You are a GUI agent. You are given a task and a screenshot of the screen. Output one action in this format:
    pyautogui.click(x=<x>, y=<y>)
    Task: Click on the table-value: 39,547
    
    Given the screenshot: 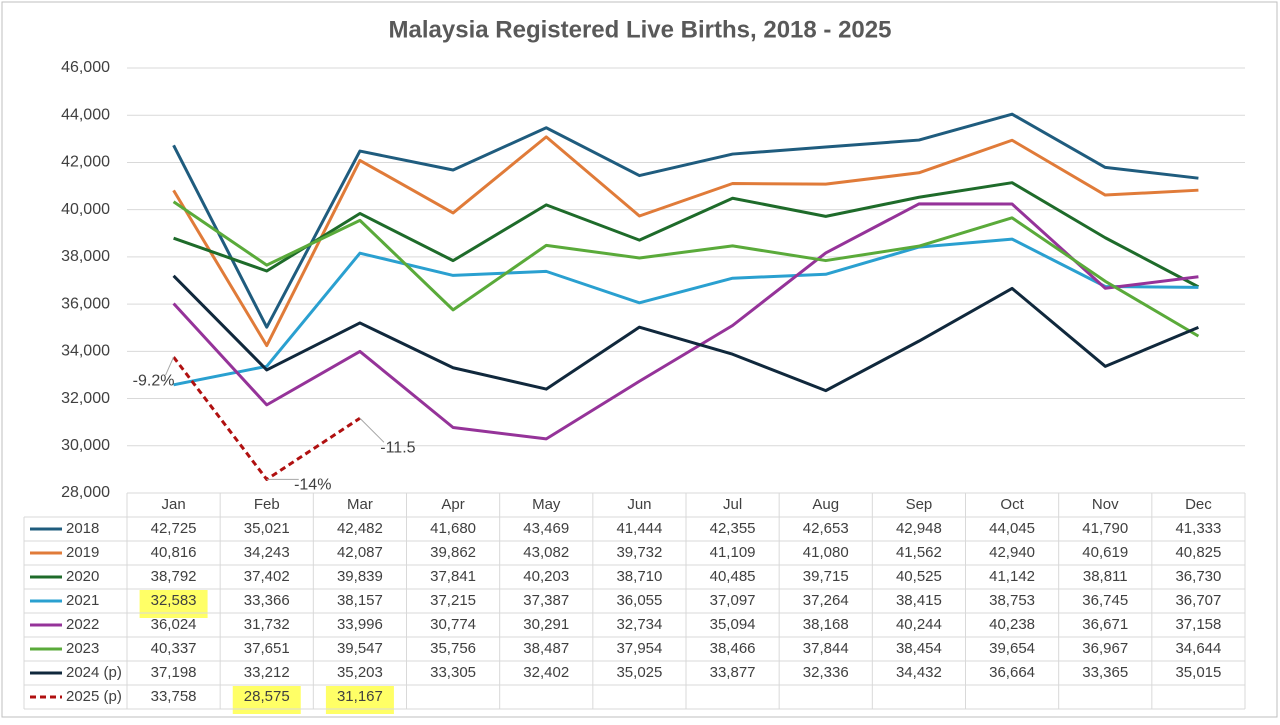 What is the action you would take?
    pyautogui.click(x=360, y=648)
    